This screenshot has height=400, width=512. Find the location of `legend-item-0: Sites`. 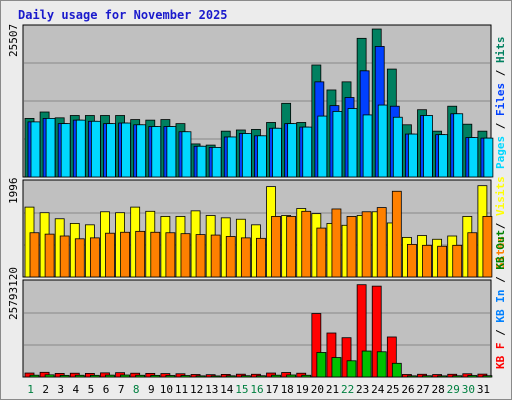

legend-item-0: Sites is located at coordinates (500, 252).